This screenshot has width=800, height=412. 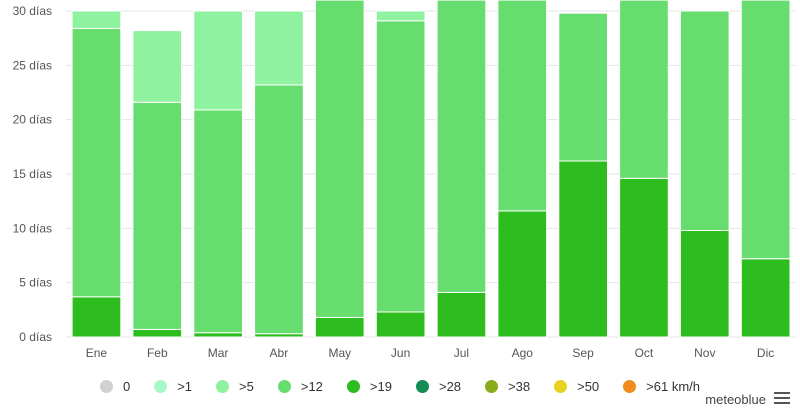 I want to click on bar-stack-ene, so click(x=96, y=174).